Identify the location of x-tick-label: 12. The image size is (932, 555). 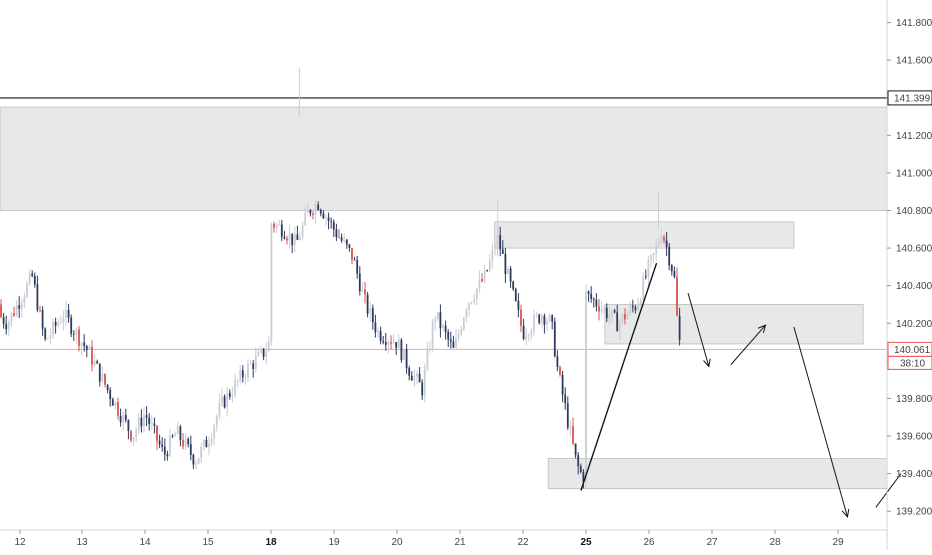
(20, 542).